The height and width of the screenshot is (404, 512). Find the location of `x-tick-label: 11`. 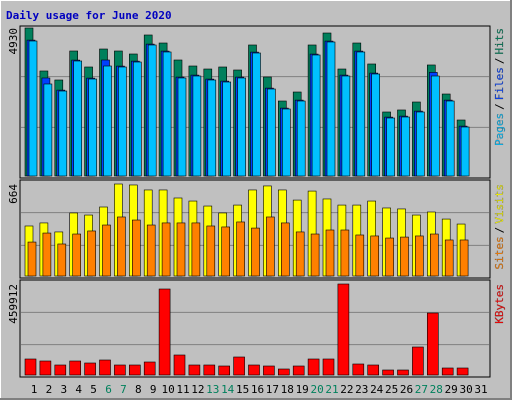

x-tick-label: 11 is located at coordinates (182, 389).